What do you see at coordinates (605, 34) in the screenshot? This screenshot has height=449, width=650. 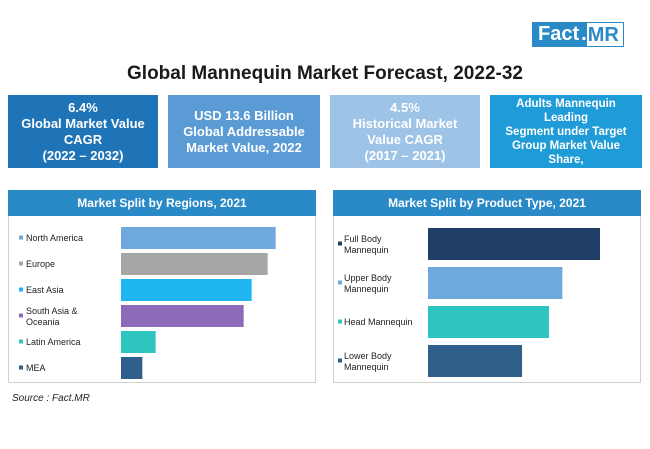 I see `logo-suffix-text: MR` at bounding box center [605, 34].